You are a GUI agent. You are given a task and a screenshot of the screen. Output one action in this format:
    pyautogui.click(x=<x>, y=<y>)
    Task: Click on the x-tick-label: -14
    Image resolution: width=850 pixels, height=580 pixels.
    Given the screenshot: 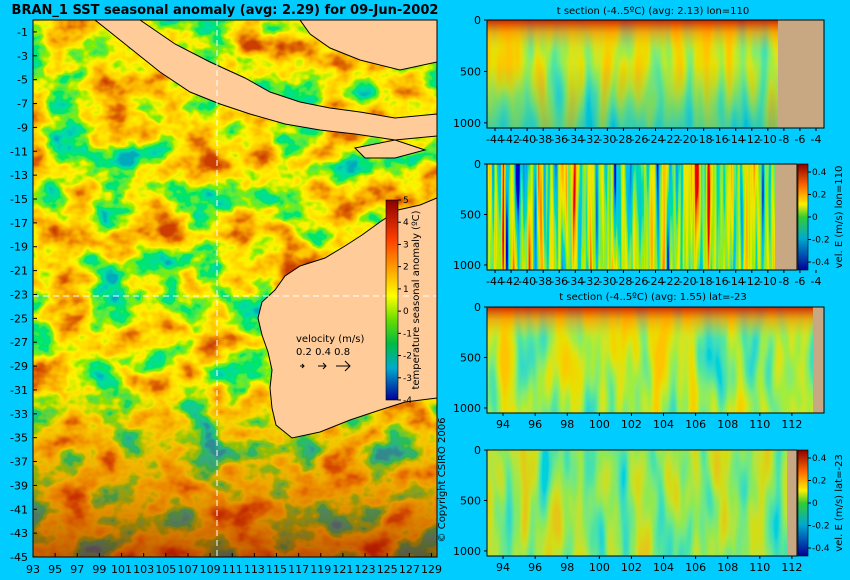 What is the action you would take?
    pyautogui.click(x=736, y=281)
    